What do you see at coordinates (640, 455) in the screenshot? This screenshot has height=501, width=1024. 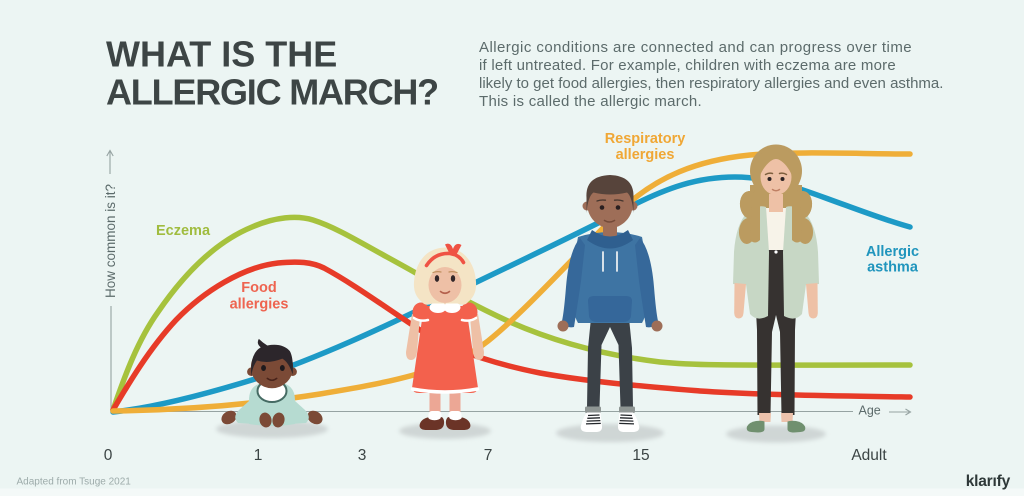 I see `svg-text: 15` at bounding box center [640, 455].